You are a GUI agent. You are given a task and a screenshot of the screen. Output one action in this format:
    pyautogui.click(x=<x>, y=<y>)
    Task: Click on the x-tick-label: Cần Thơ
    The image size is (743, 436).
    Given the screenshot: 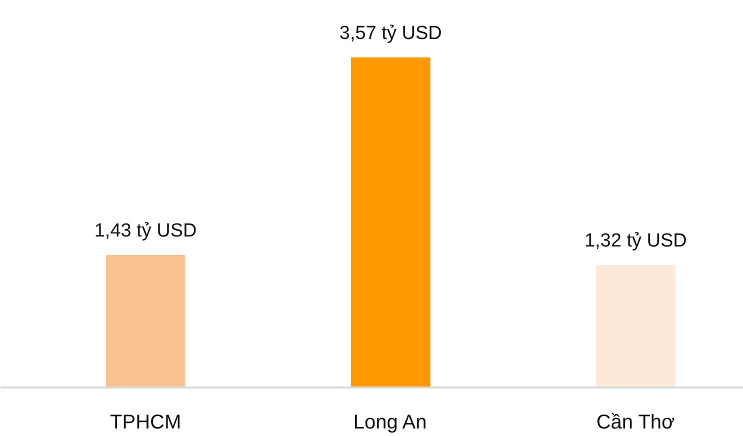 What is the action you would take?
    pyautogui.click(x=635, y=423)
    